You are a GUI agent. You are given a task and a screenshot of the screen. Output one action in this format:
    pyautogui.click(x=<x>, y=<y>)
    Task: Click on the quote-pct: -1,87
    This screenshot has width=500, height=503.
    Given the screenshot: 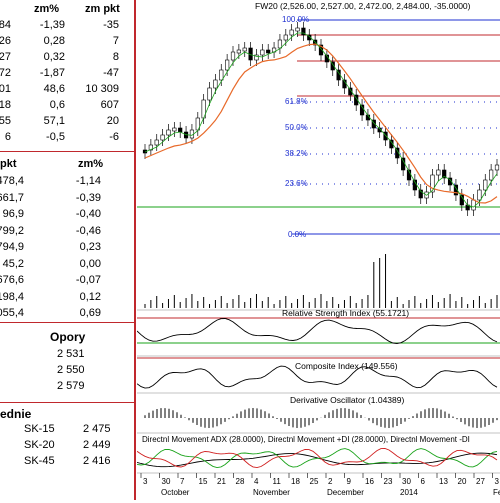 What is the action you would take?
    pyautogui.click(x=52, y=73)
    